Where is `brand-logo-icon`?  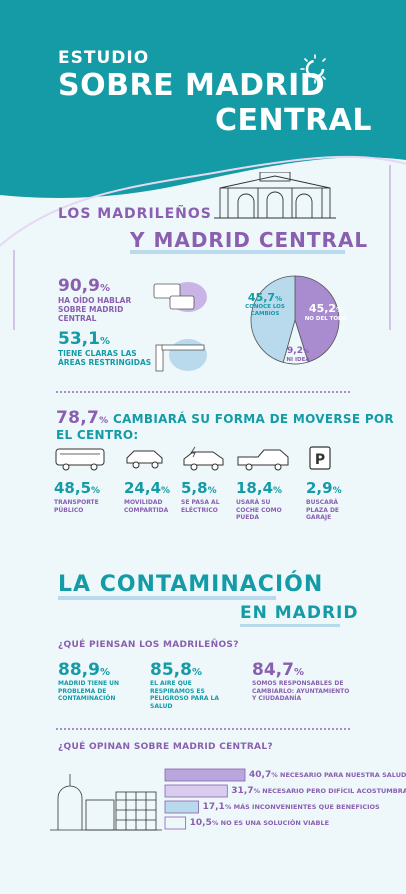 brand-logo-icon is located at coordinates (313, 69).